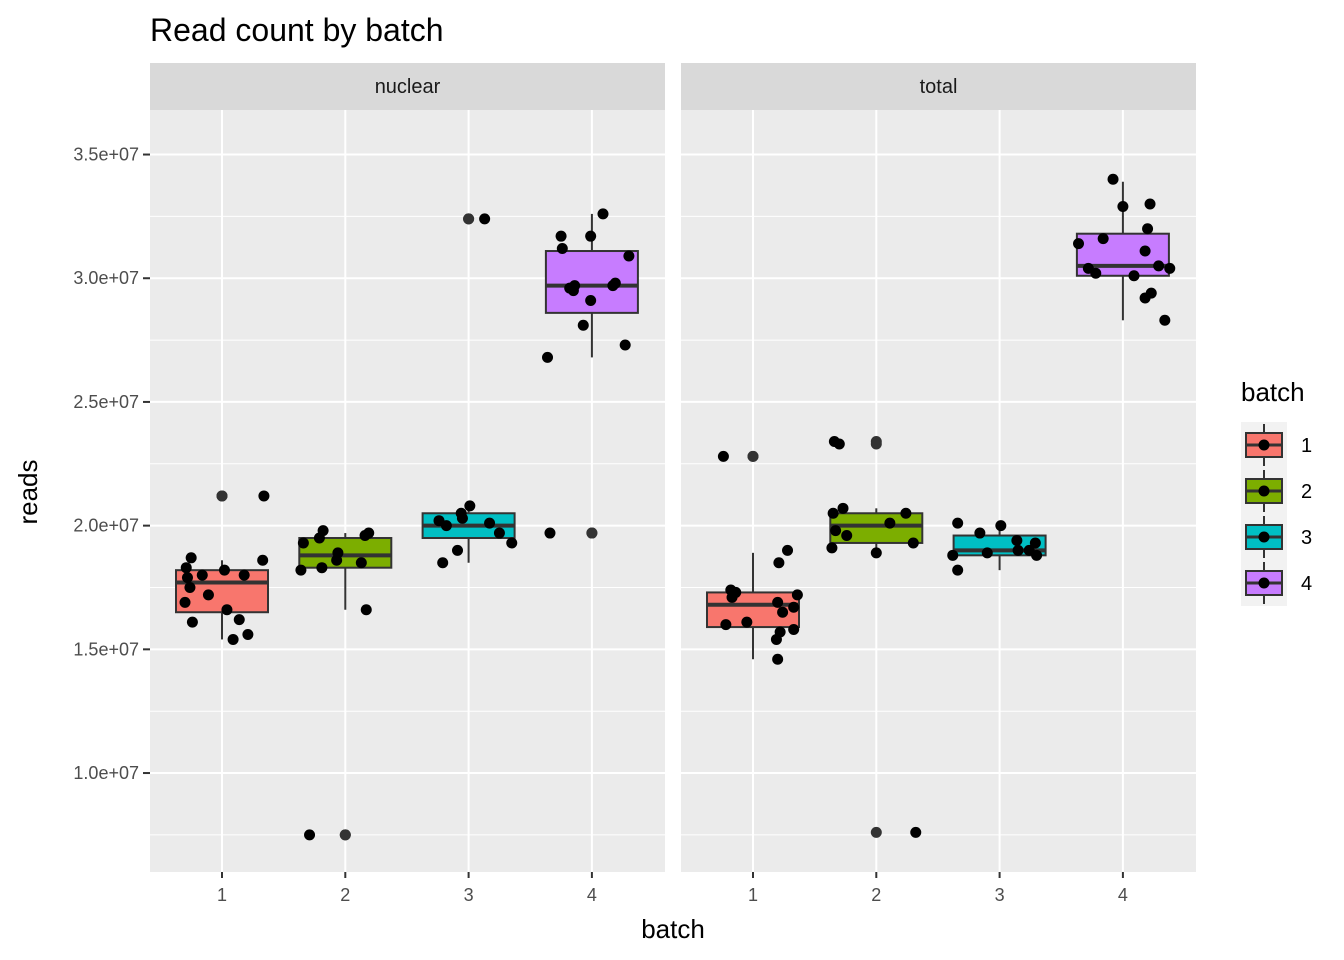 The image size is (1344, 960). Describe the element at coordinates (1276, 583) in the screenshot. I see `legend-item-4: 4` at that location.